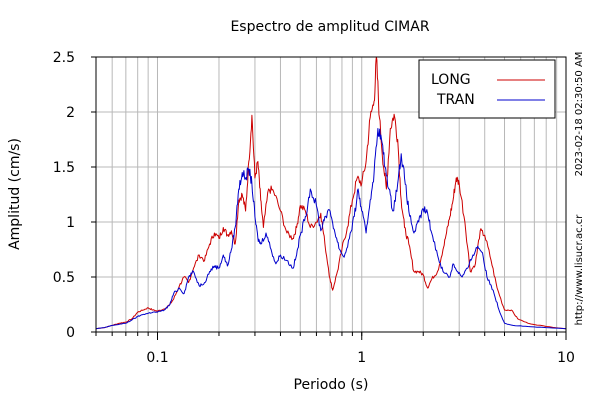 This screenshot has height=400, width=600. What do you see at coordinates (455, 100) in the screenshot?
I see `legend-label-tran: TRAN` at bounding box center [455, 100].